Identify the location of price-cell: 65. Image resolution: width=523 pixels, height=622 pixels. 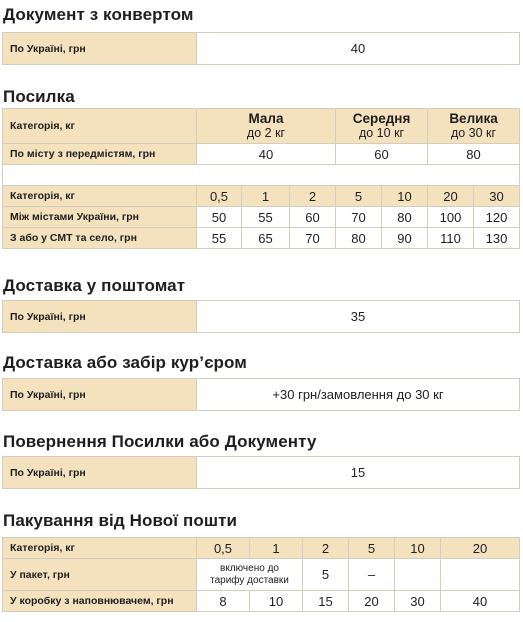
(265, 238).